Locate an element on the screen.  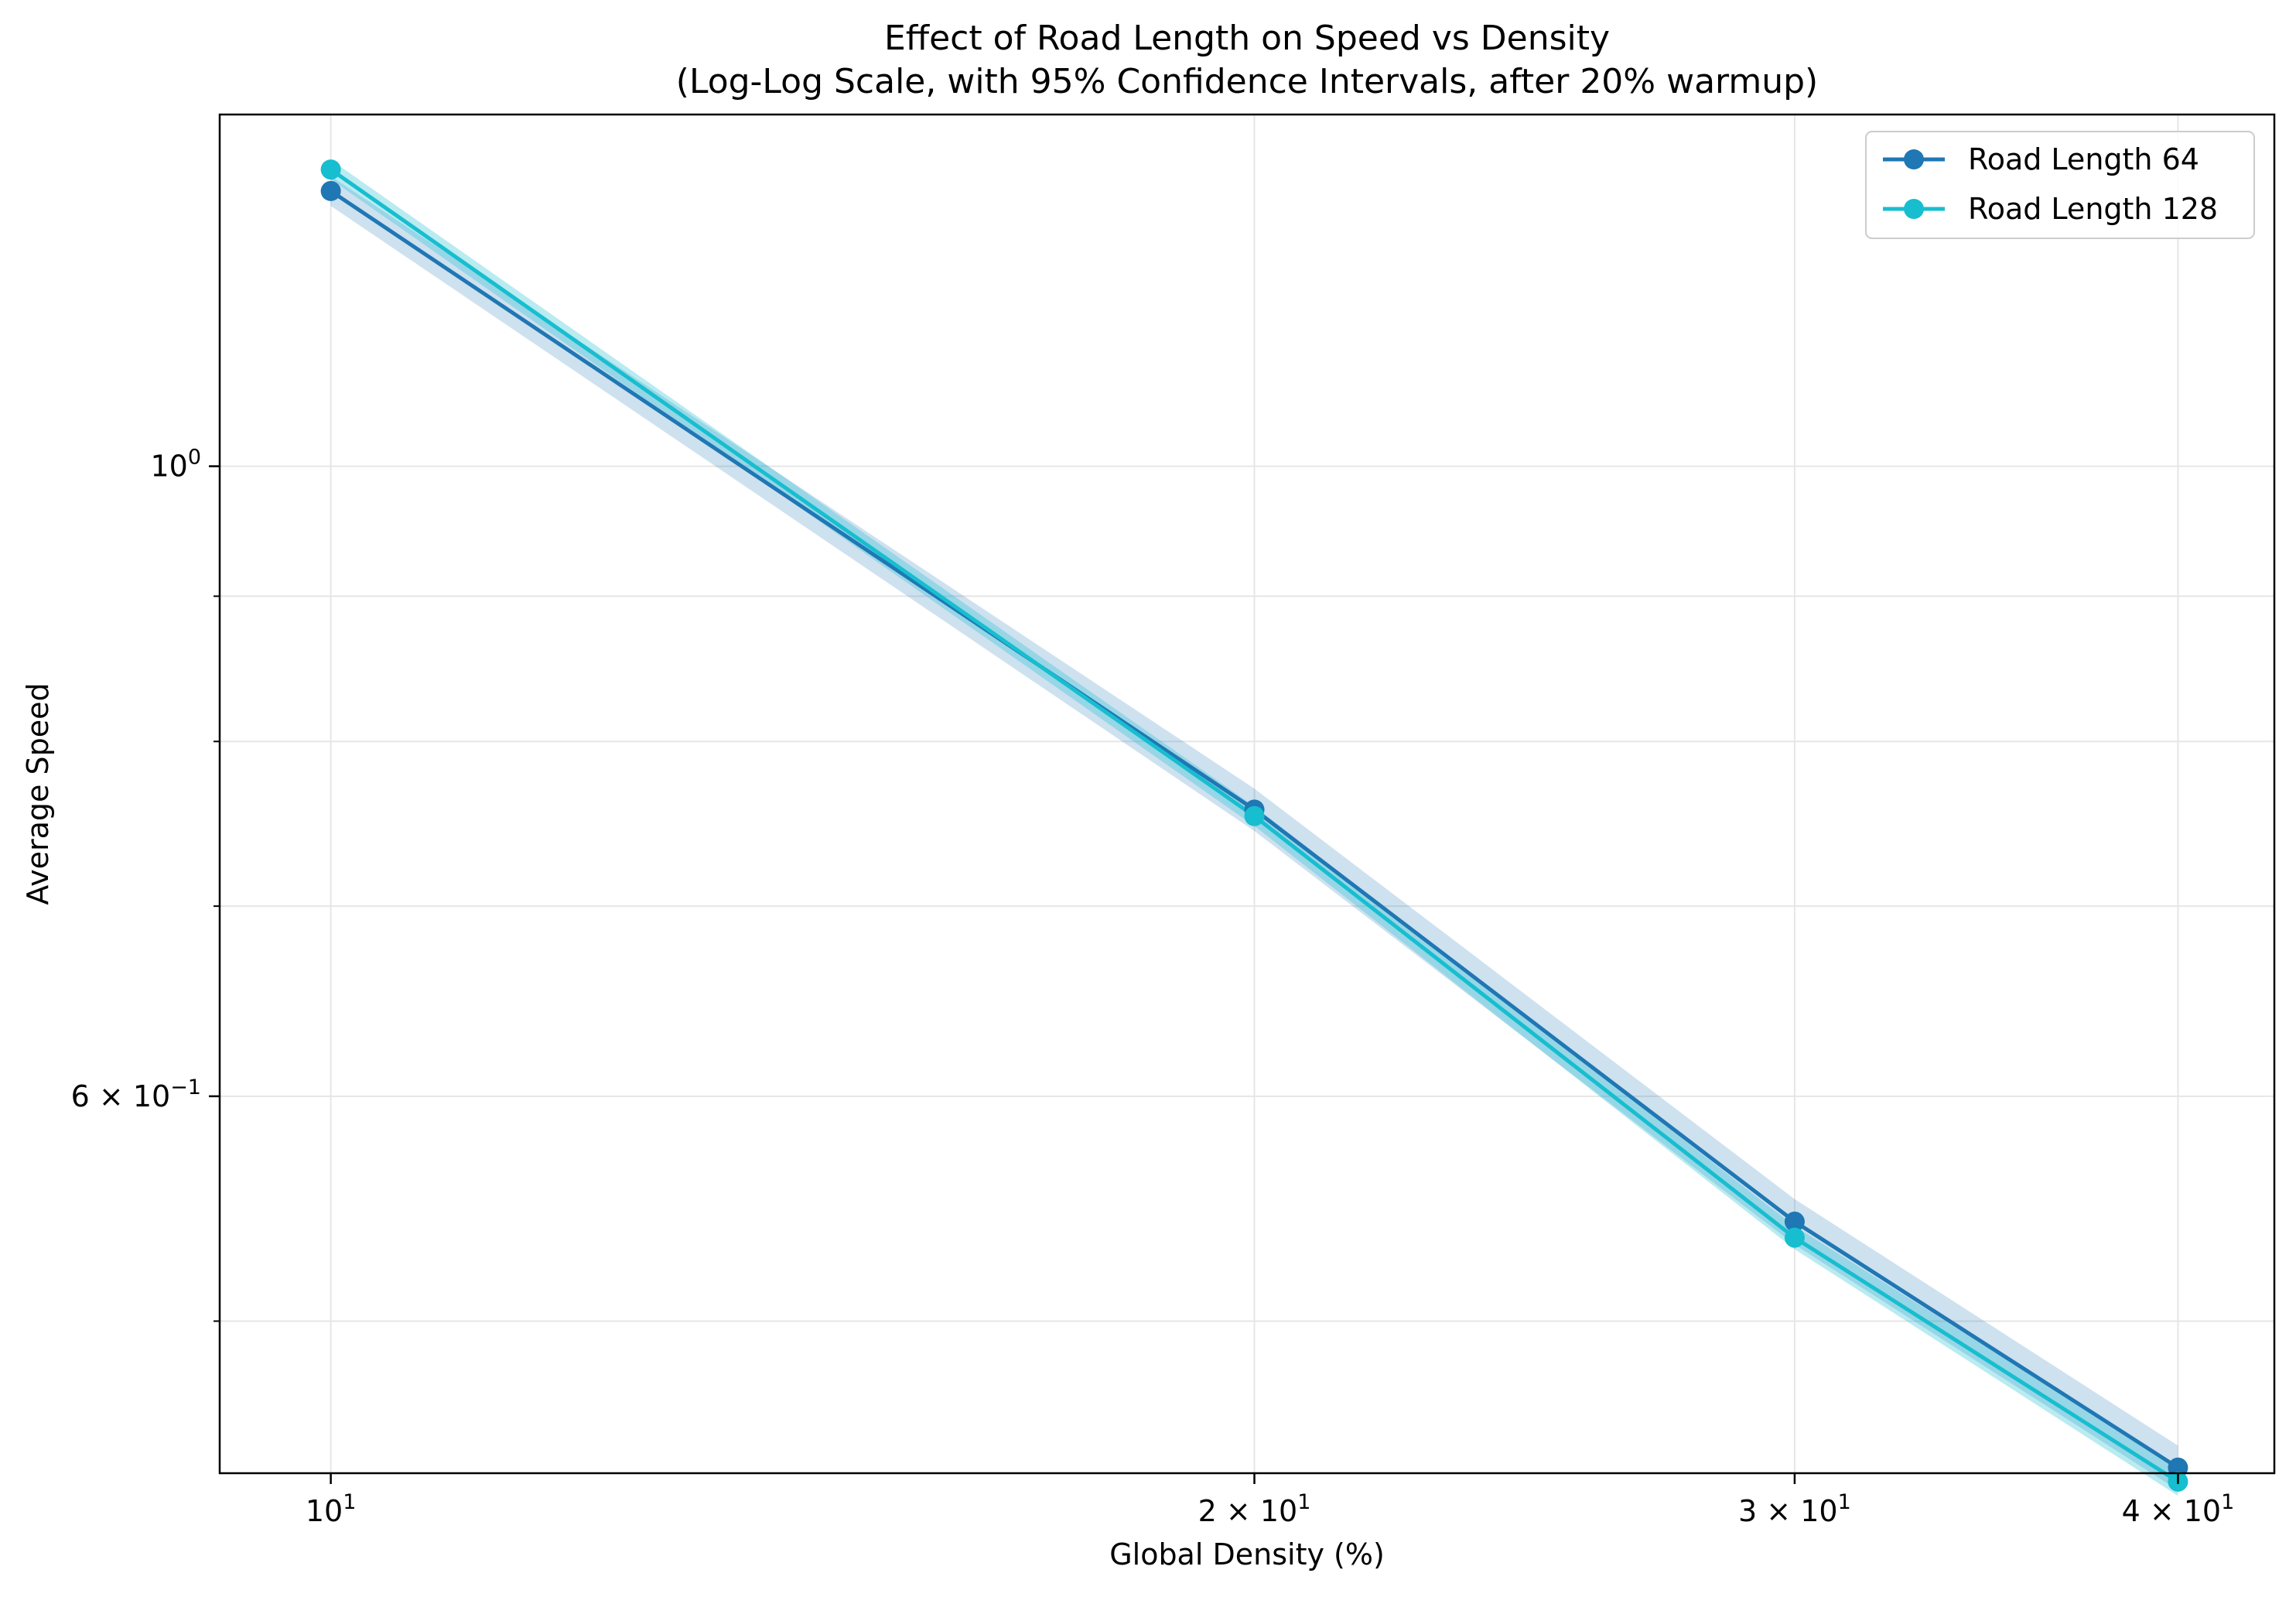
y-tick-label: 100 is located at coordinates (176, 465).